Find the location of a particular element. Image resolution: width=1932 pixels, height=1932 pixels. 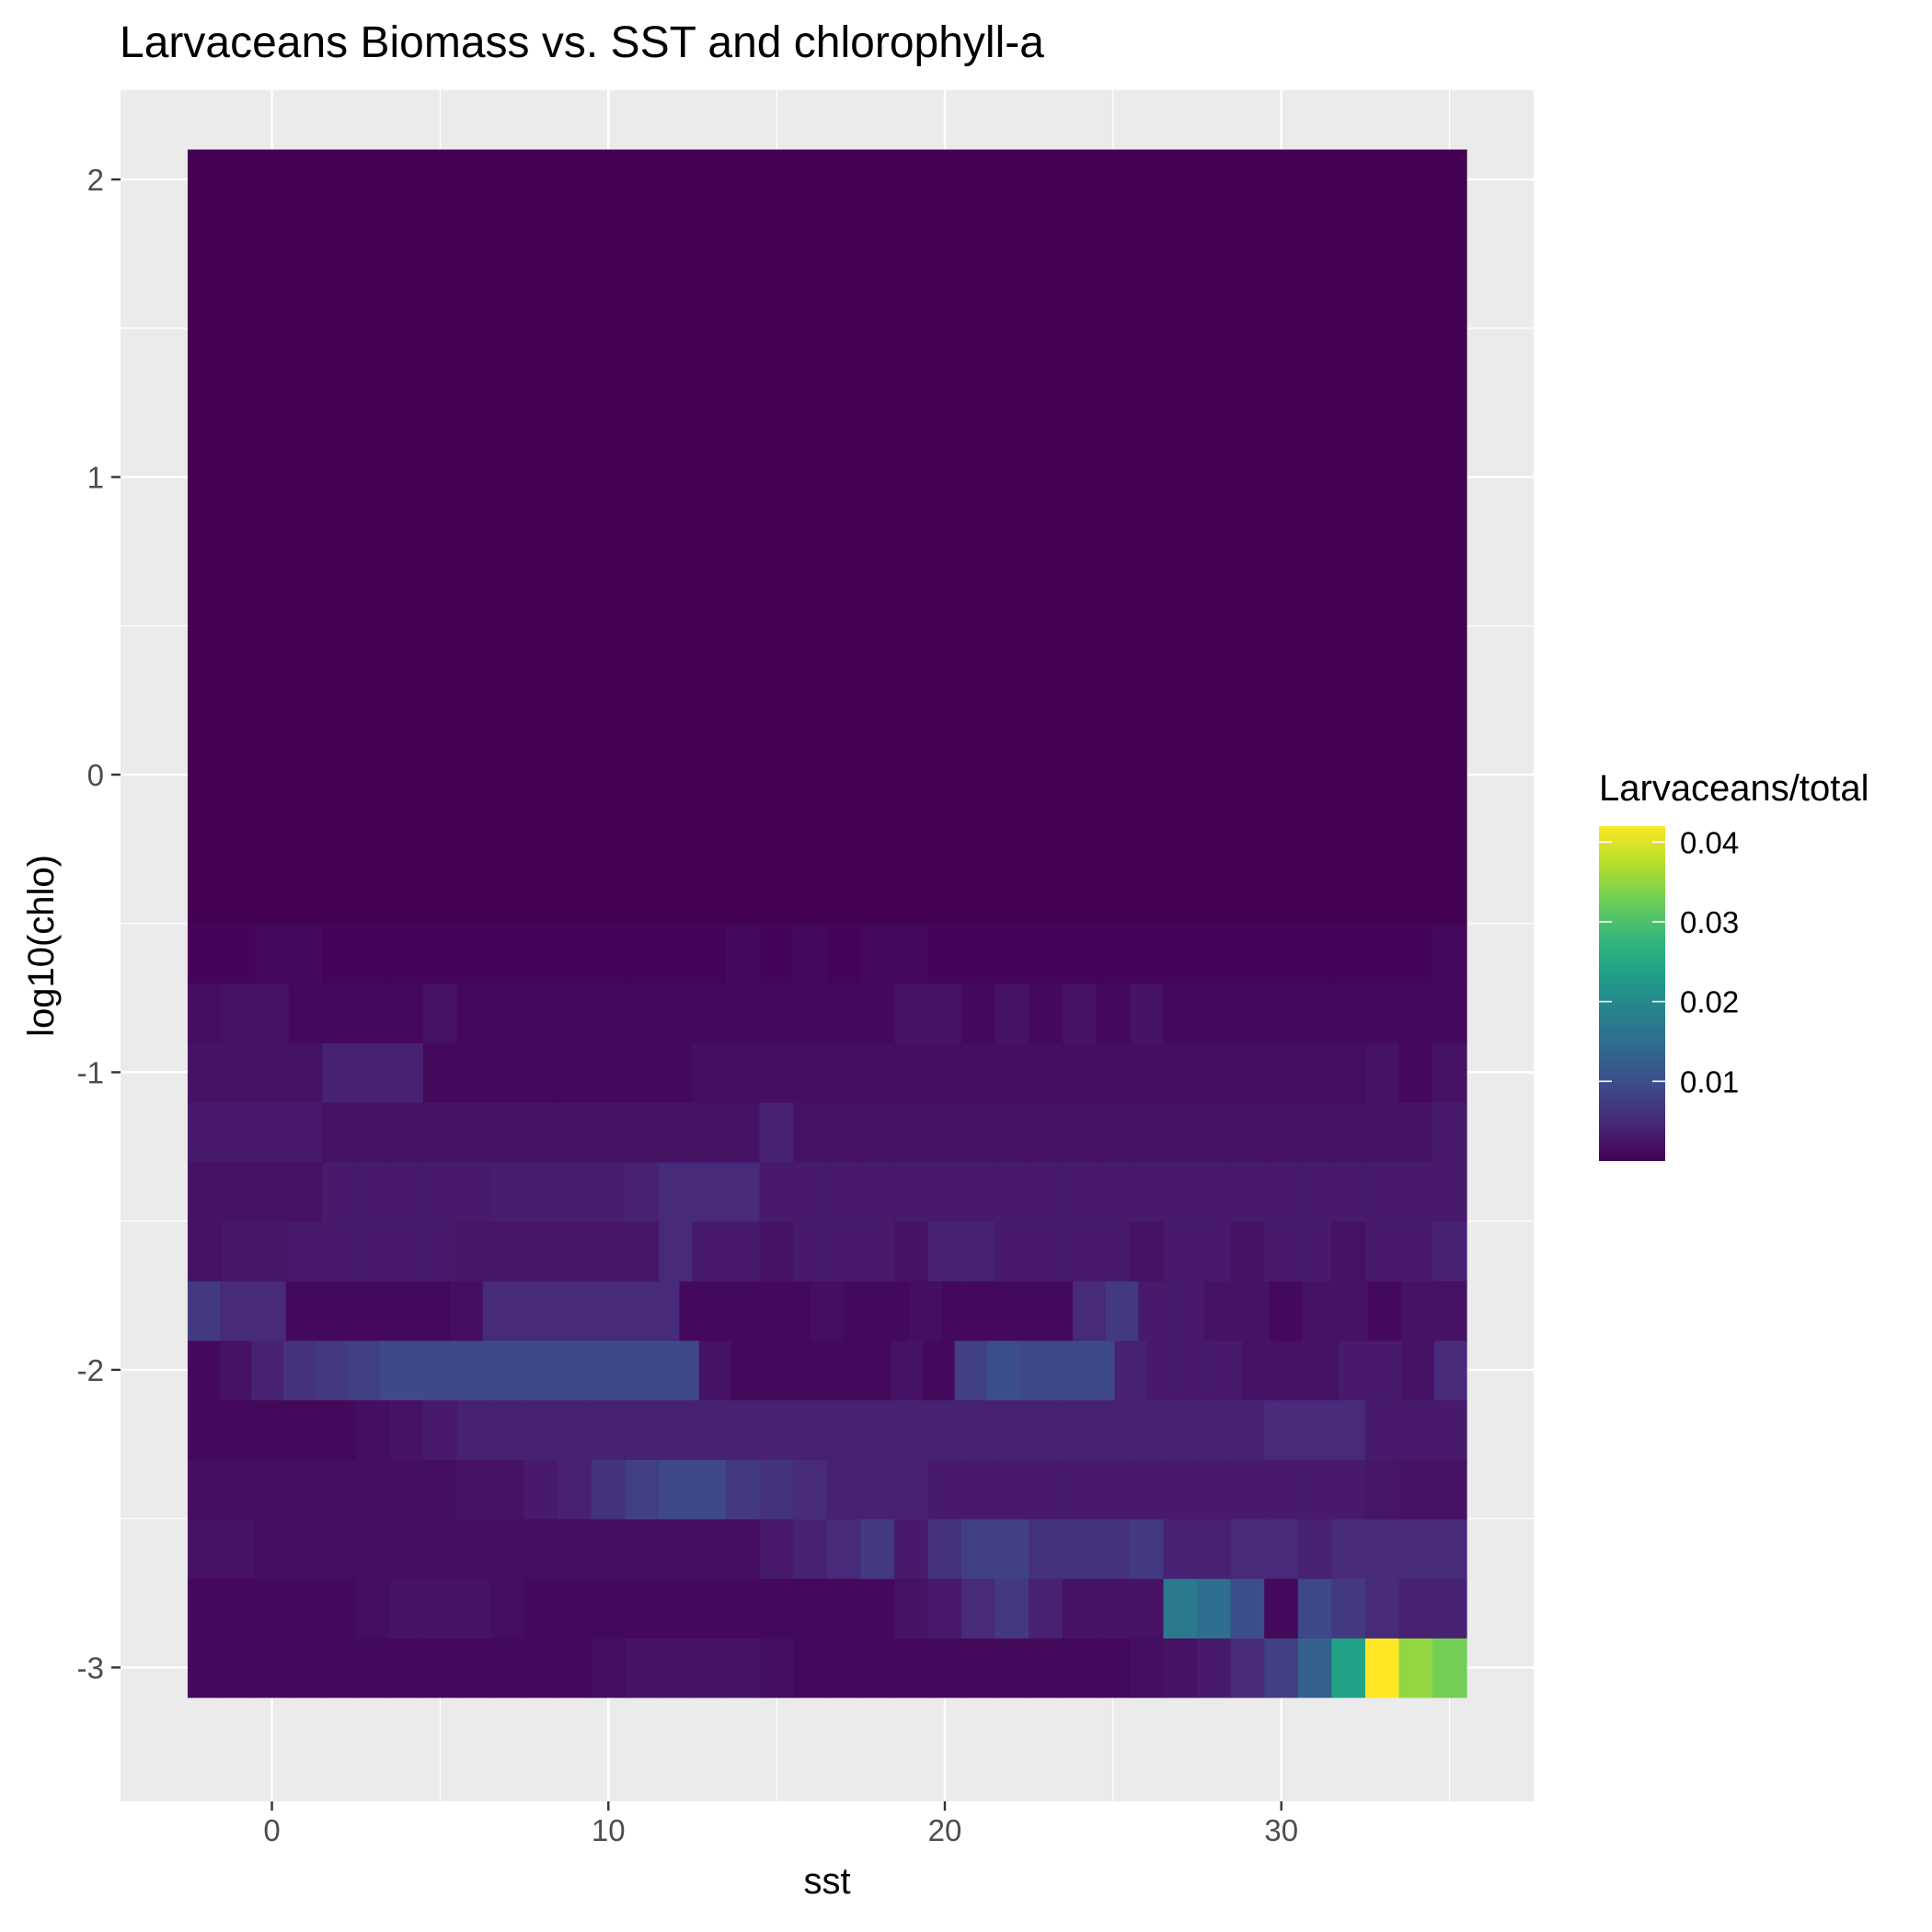

legend-break-label: 0.01 is located at coordinates (1709, 1081).